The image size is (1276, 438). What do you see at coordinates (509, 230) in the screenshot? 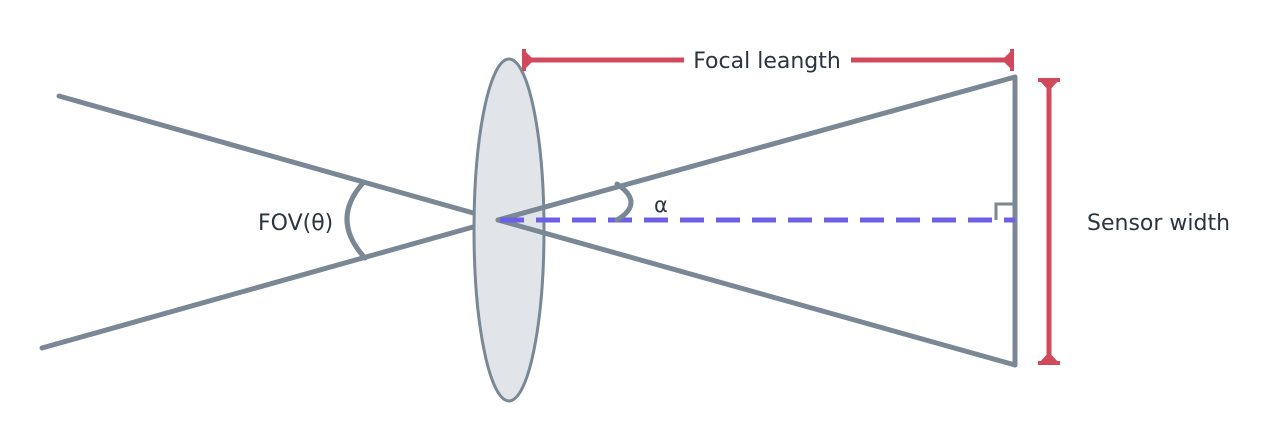
I see `lens` at bounding box center [509, 230].